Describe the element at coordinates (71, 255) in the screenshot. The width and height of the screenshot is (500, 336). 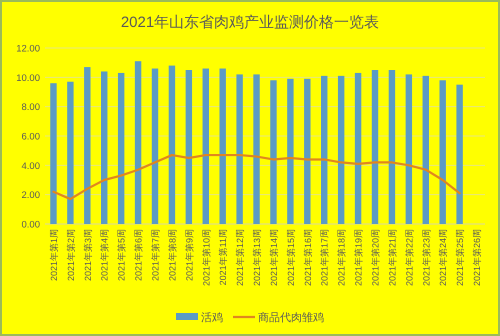
I see `x-tick-label: 2021年第2周` at that location.